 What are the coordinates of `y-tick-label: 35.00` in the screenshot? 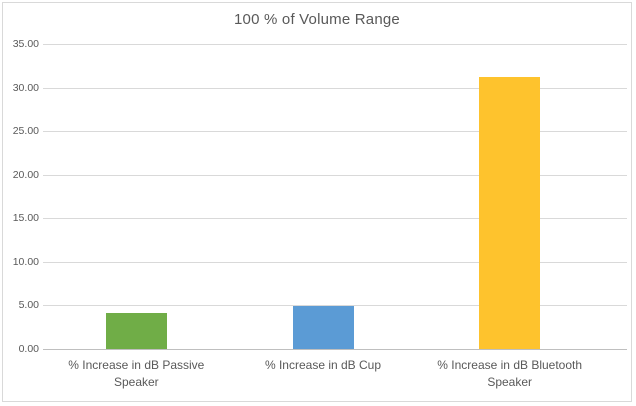 It's located at (25, 44).